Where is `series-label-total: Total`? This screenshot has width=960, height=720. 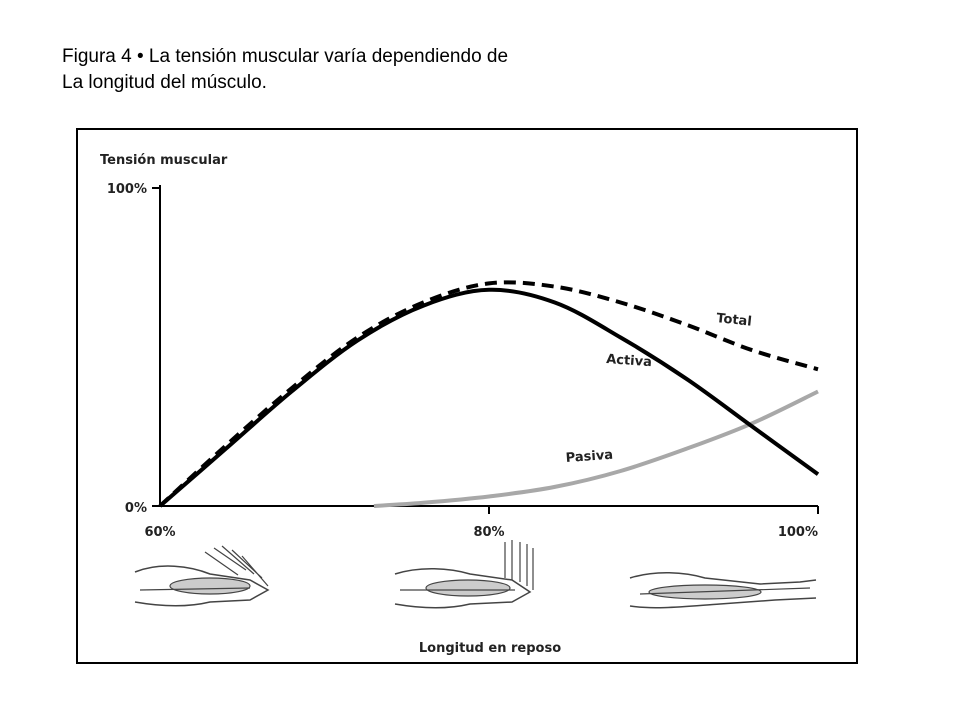 series-label-total: Total is located at coordinates (734, 320).